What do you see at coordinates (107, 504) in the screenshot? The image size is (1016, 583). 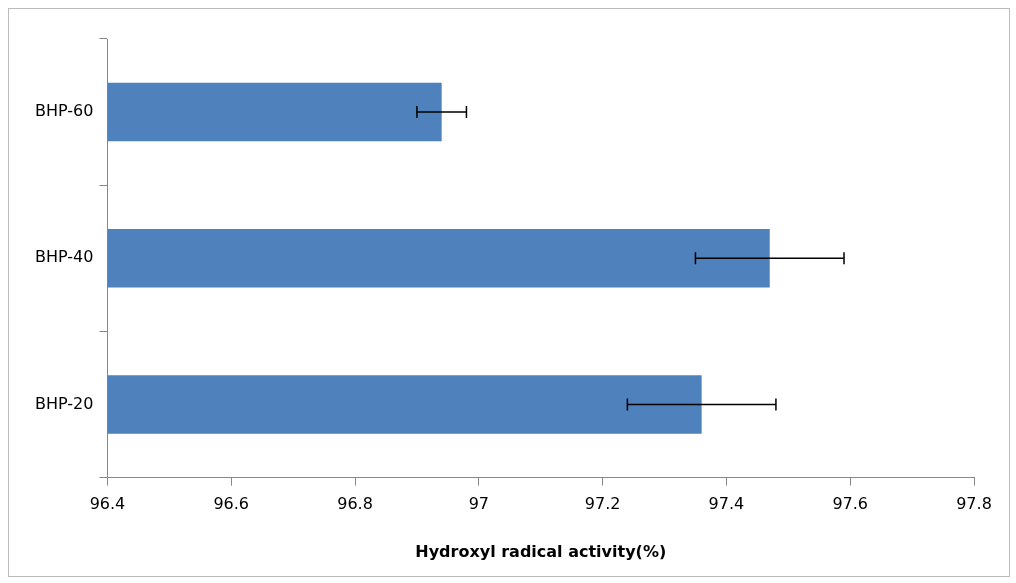 I see `x-tick-label: 96.4` at bounding box center [107, 504].